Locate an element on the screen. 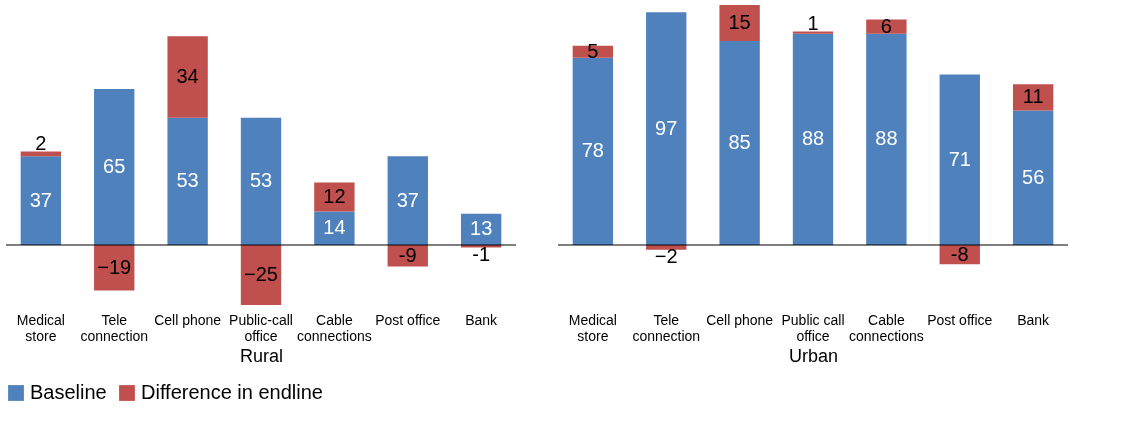  data-label: 6 is located at coordinates (886, 25).